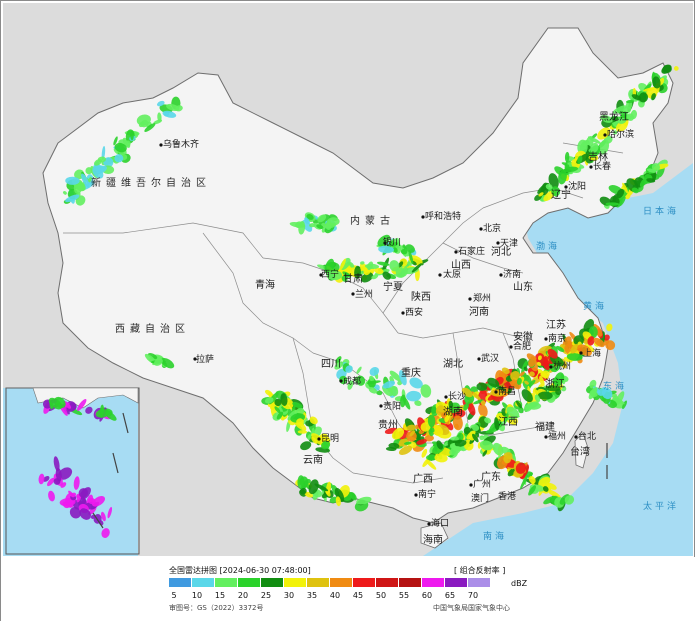 This screenshot has width=695, height=622. Describe the element at coordinates (358, 595) in the screenshot. I see `legend-tick: 45` at that location.